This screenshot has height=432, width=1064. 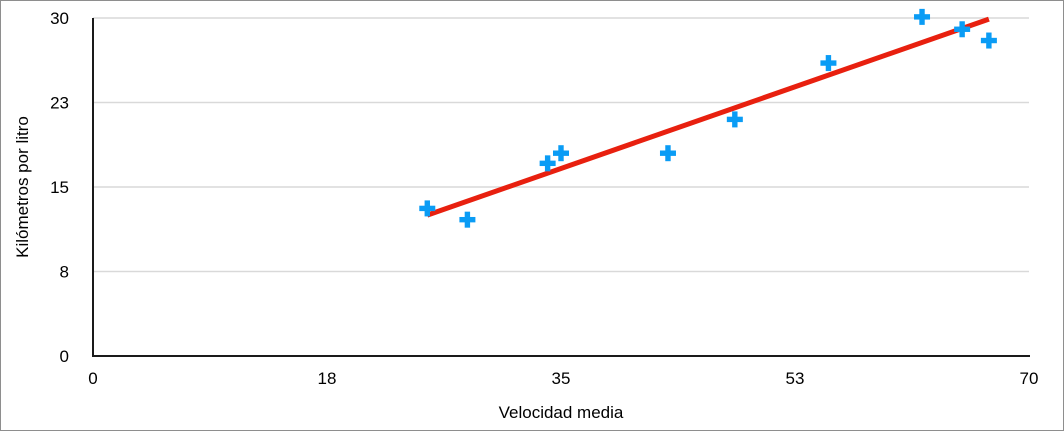 I want to click on y-tick-label: 15, so click(x=59, y=187).